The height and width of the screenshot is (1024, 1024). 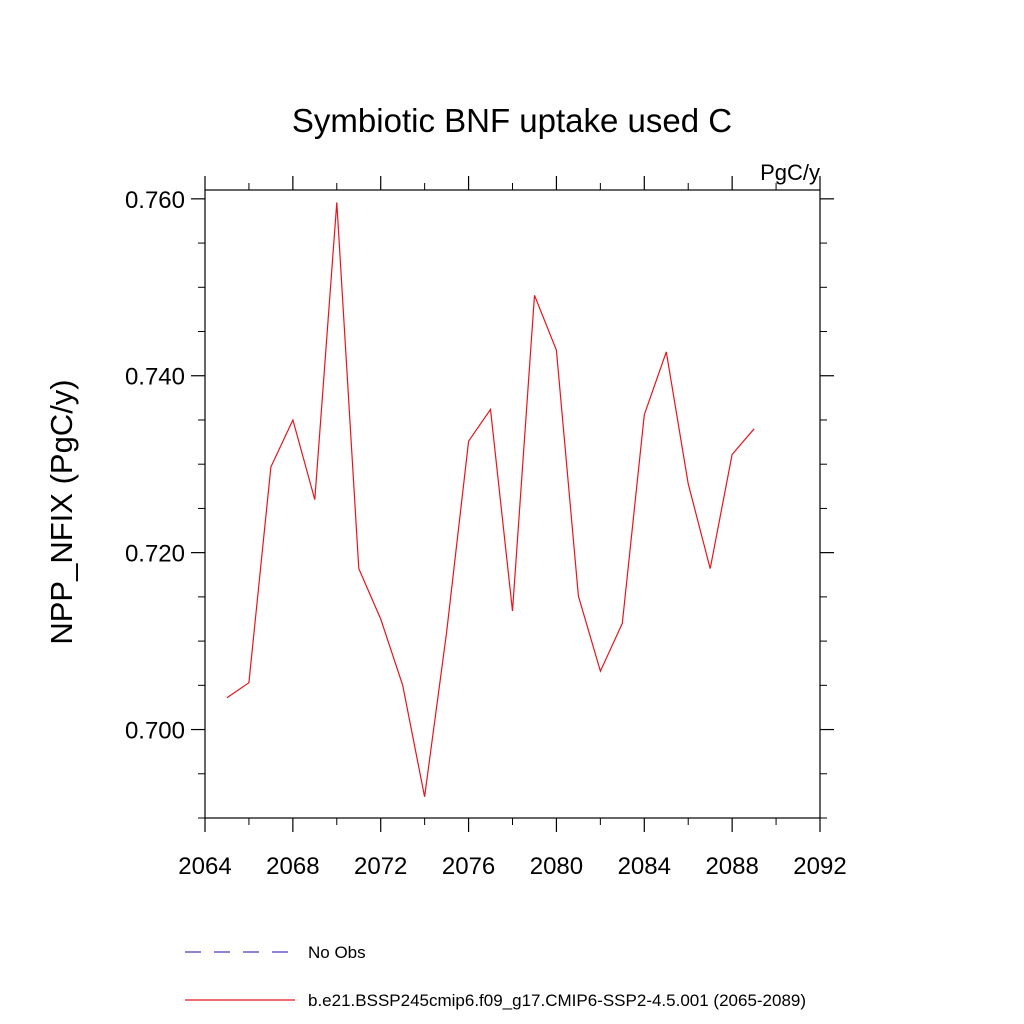 What do you see at coordinates (731, 866) in the screenshot?
I see `x-tick-label: 2088` at bounding box center [731, 866].